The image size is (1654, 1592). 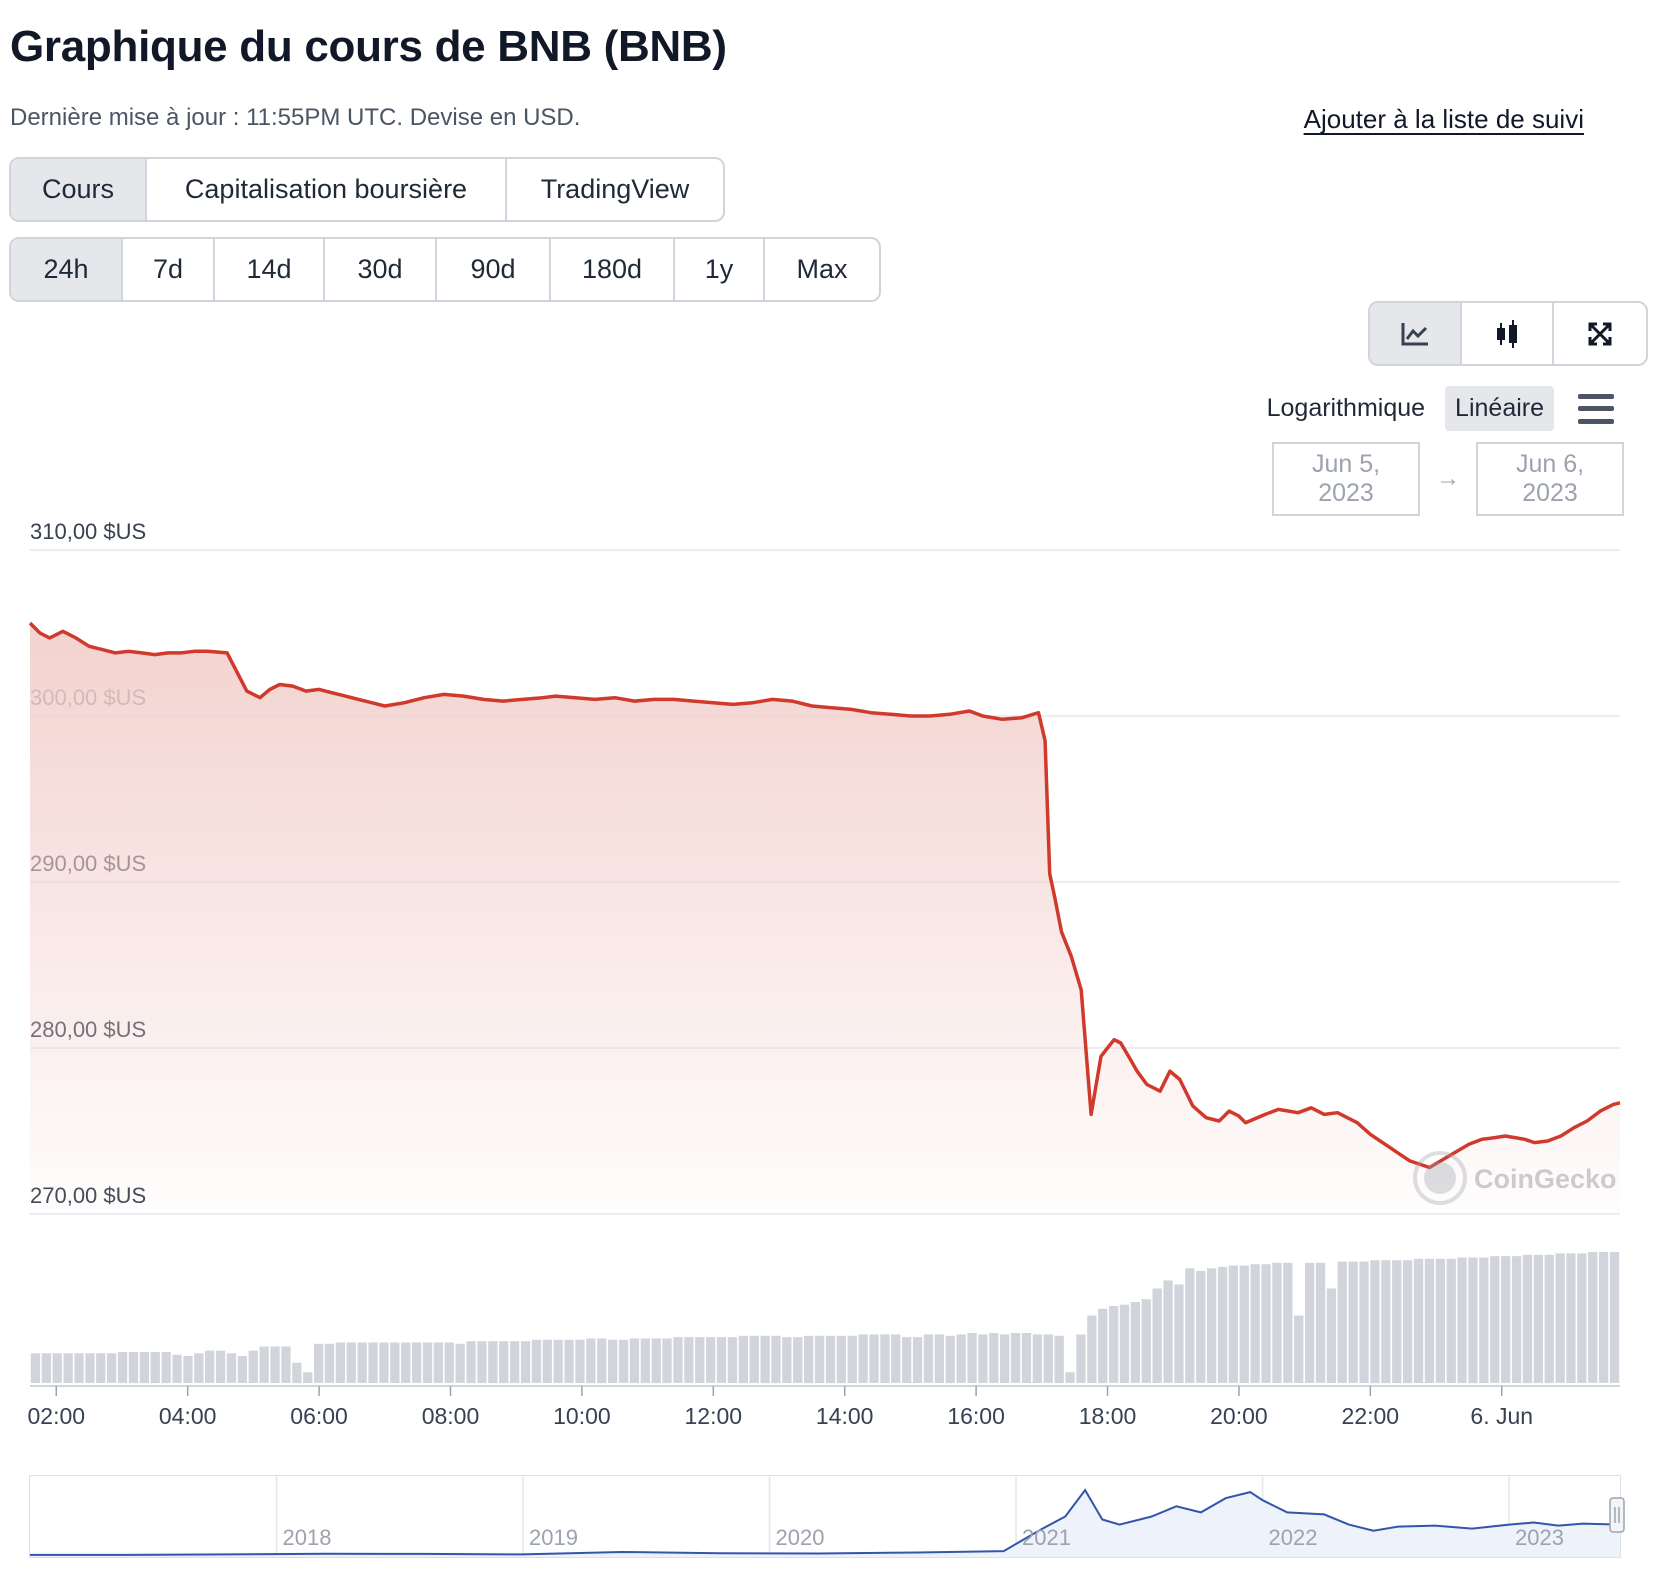 I want to click on scale-toggle: Logarithmique Linéaire, so click(x=1435, y=408).